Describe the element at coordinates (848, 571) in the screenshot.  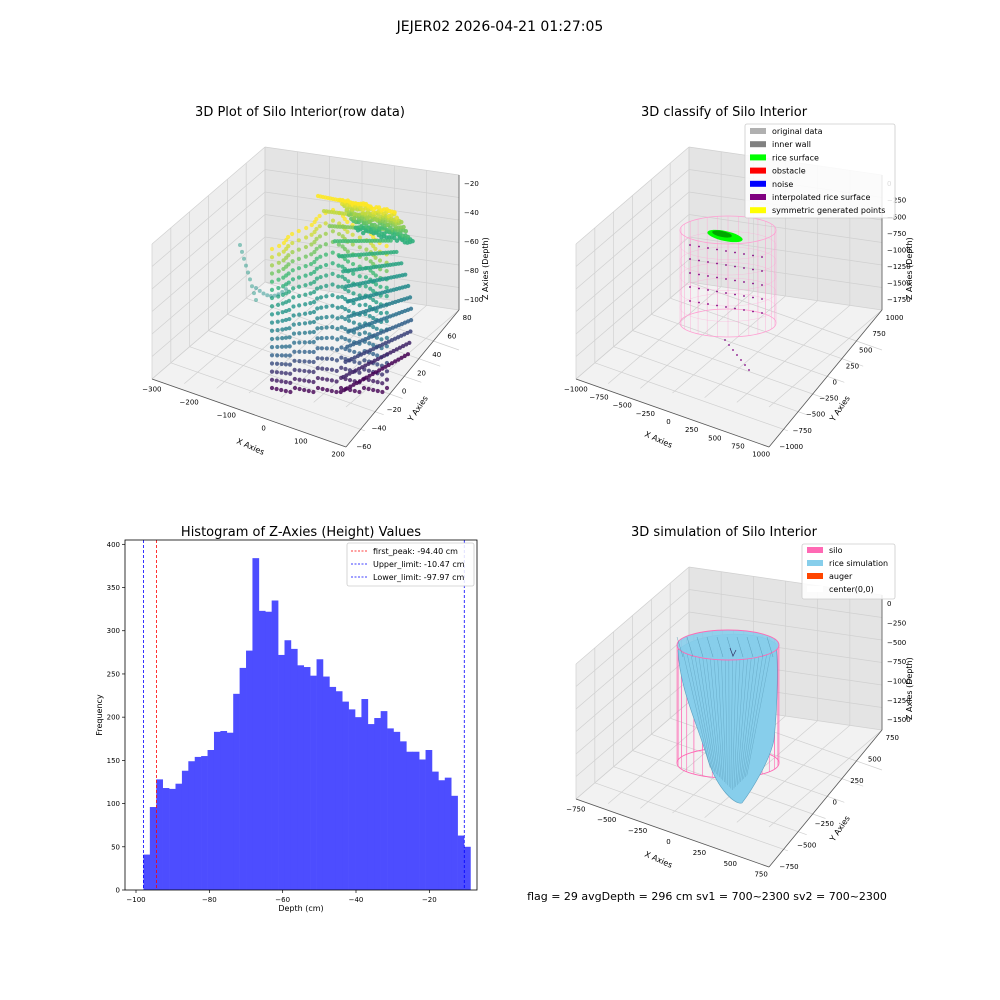
I see `sim-legend: silo rice simulation auger center(0,0)` at that location.